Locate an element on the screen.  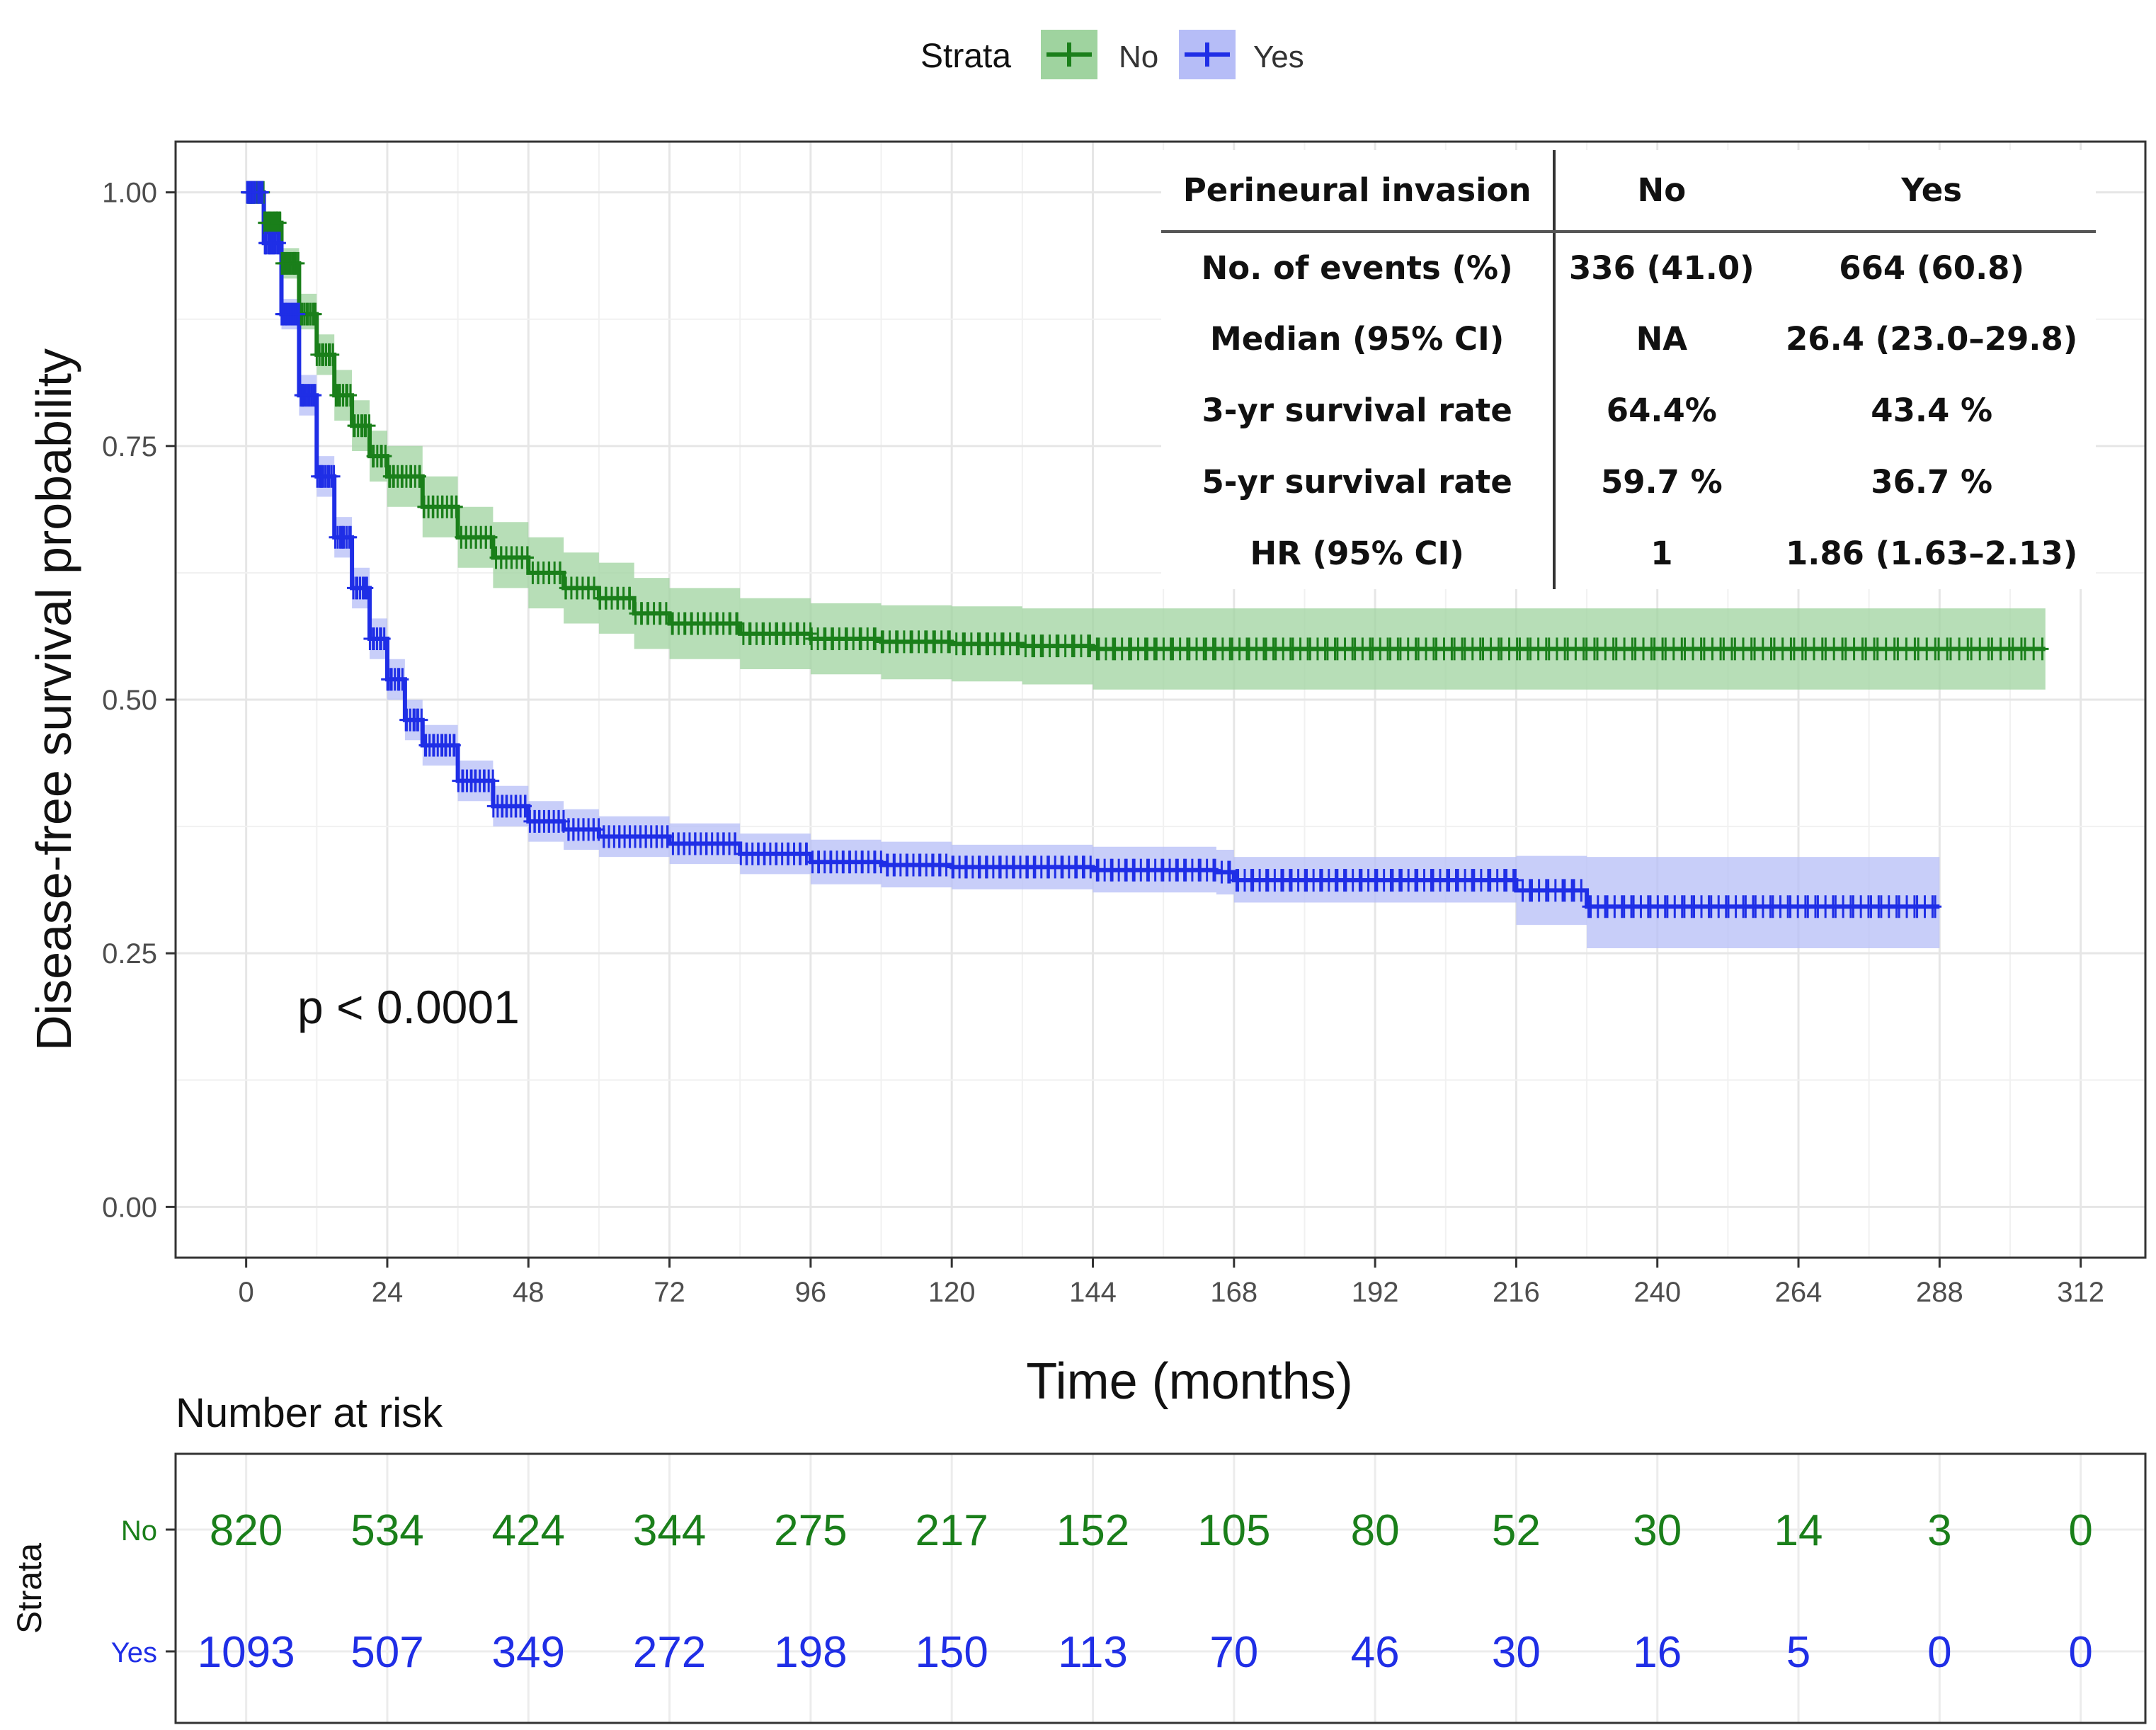
risk-row-label-yes: Yes is located at coordinates (134, 1652).